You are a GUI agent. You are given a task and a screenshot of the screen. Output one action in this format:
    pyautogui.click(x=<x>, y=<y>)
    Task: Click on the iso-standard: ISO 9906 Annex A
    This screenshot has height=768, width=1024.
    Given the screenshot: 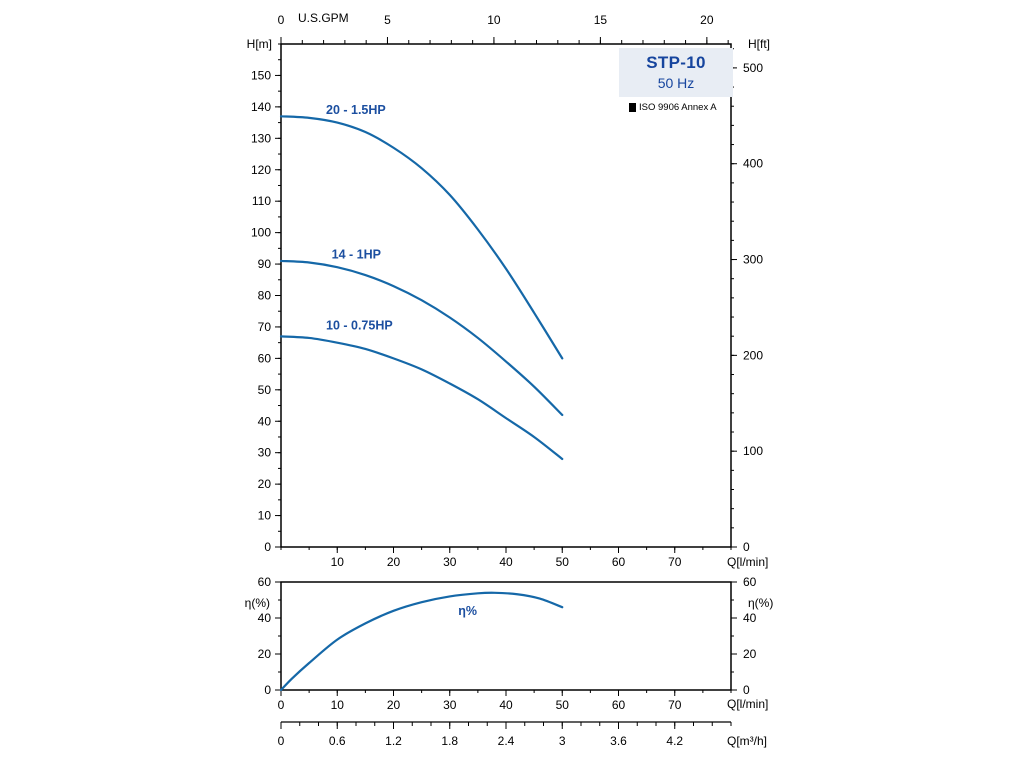 What is the action you would take?
    pyautogui.click(x=678, y=107)
    